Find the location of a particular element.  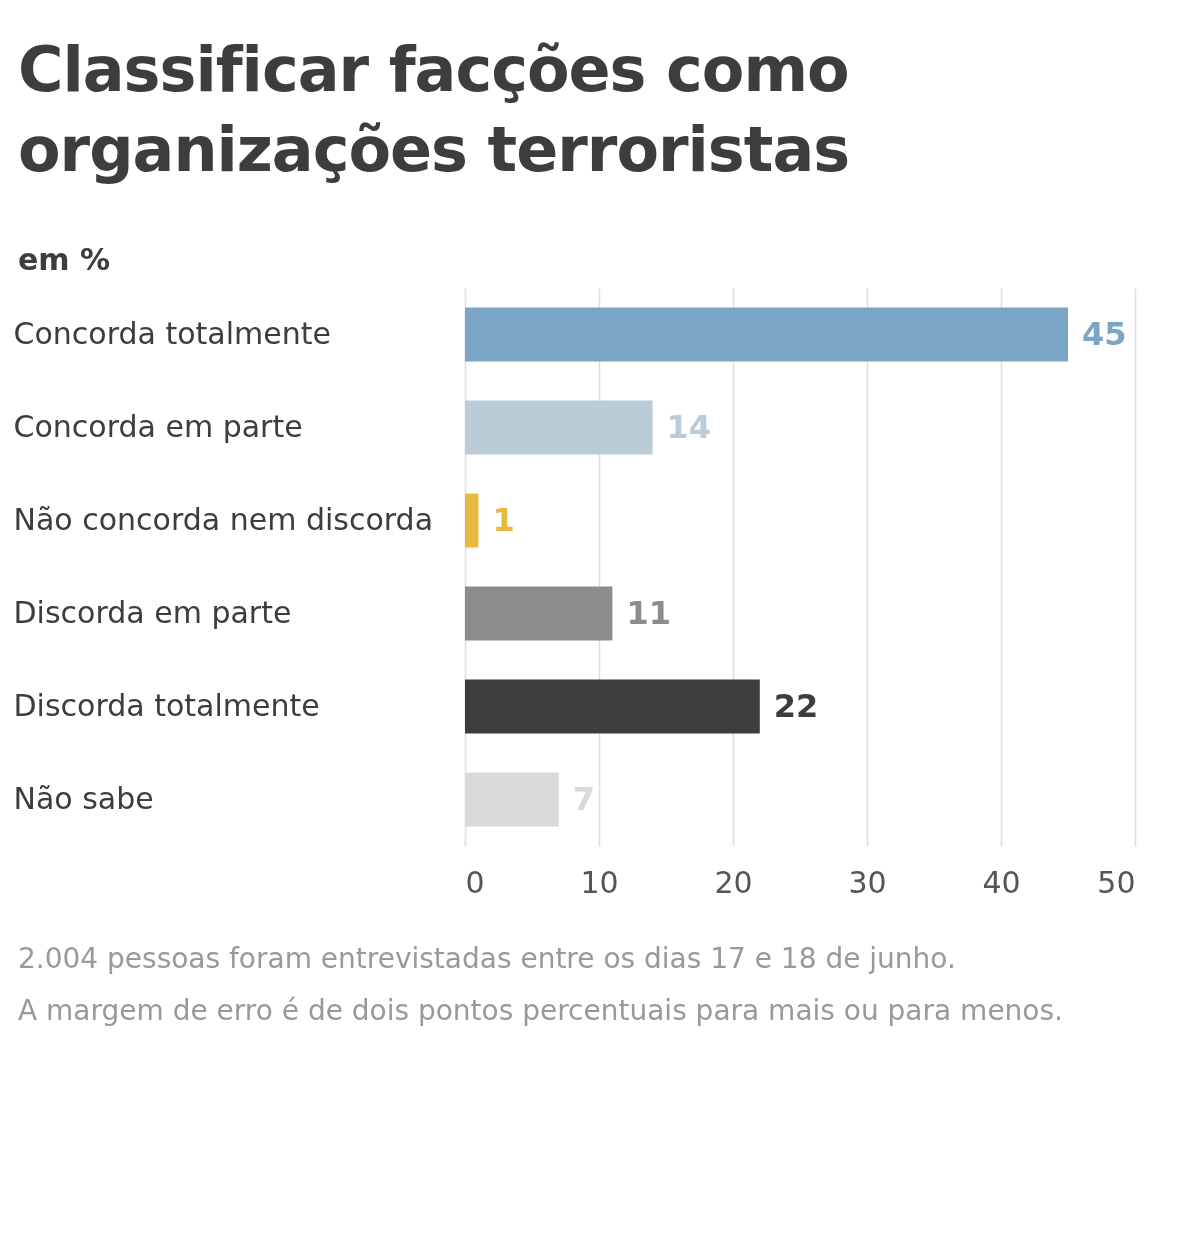

x-tick-label: 40 is located at coordinates (1001, 882).